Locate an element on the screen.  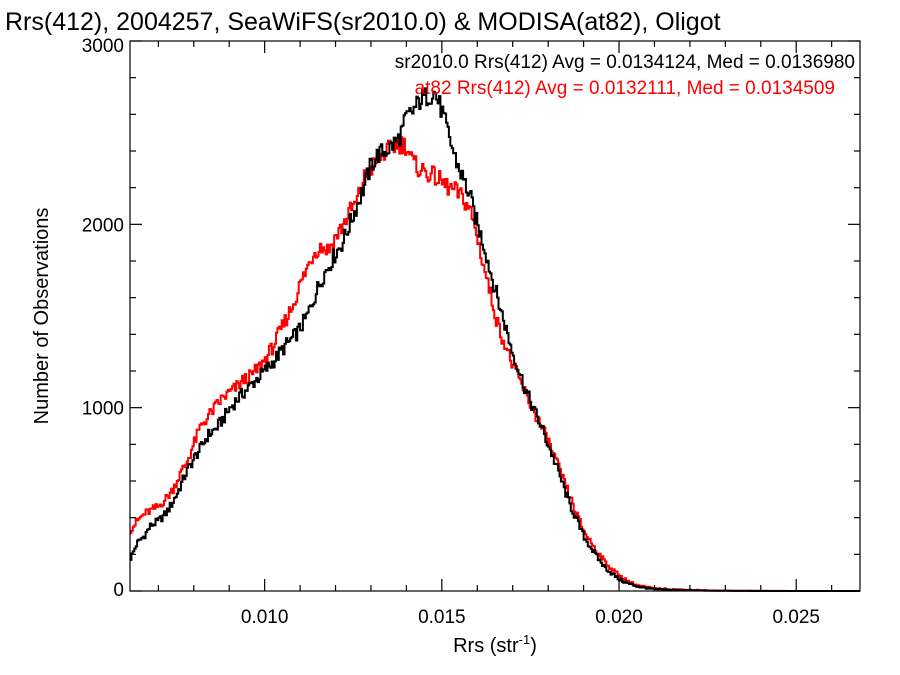
y-tick-label: 1000 is located at coordinates (103, 409).